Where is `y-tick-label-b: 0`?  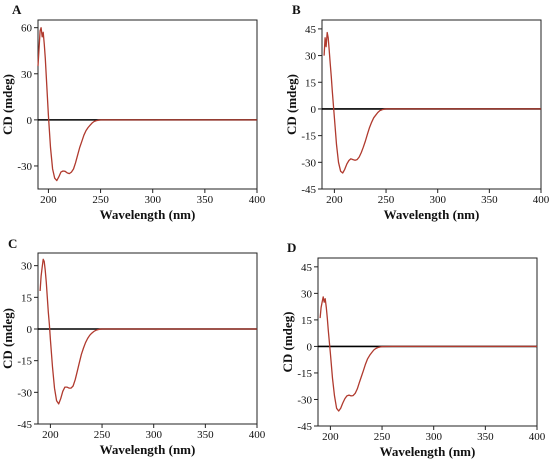
y-tick-label-b: 0 is located at coordinates (314, 110).